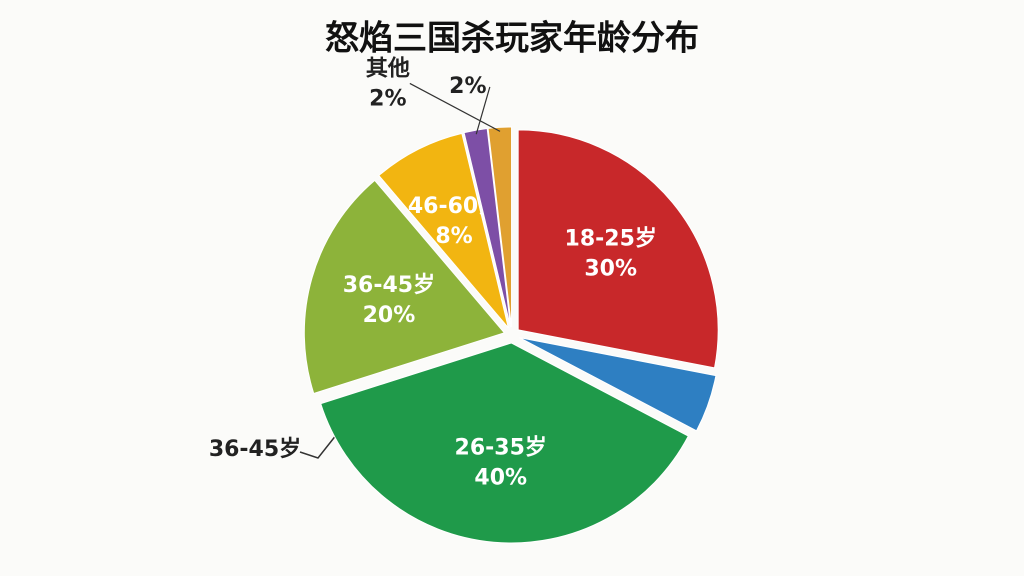 The image size is (1024, 576). What do you see at coordinates (512, 39) in the screenshot?
I see `chart-title: 怒焰三国杀玩家年龄分布` at bounding box center [512, 39].